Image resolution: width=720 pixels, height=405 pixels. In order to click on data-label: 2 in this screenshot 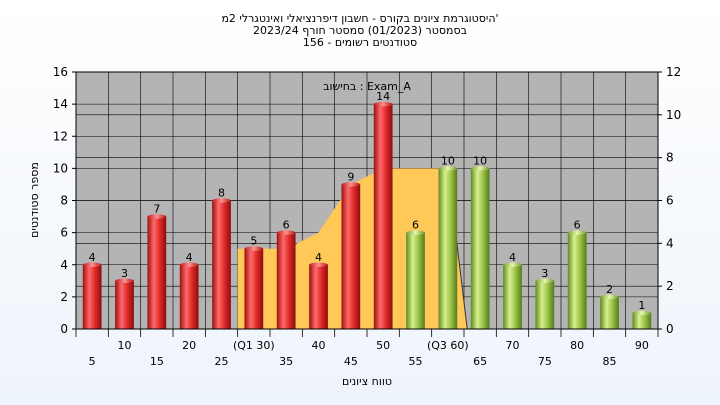, I will do `click(609, 289)`.